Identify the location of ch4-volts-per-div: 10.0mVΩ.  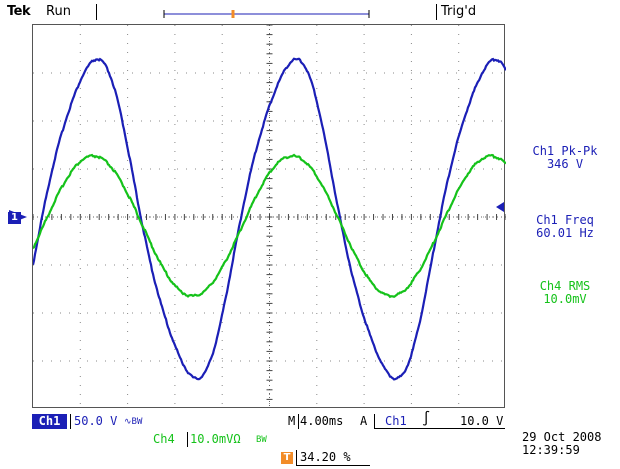
(215, 439).